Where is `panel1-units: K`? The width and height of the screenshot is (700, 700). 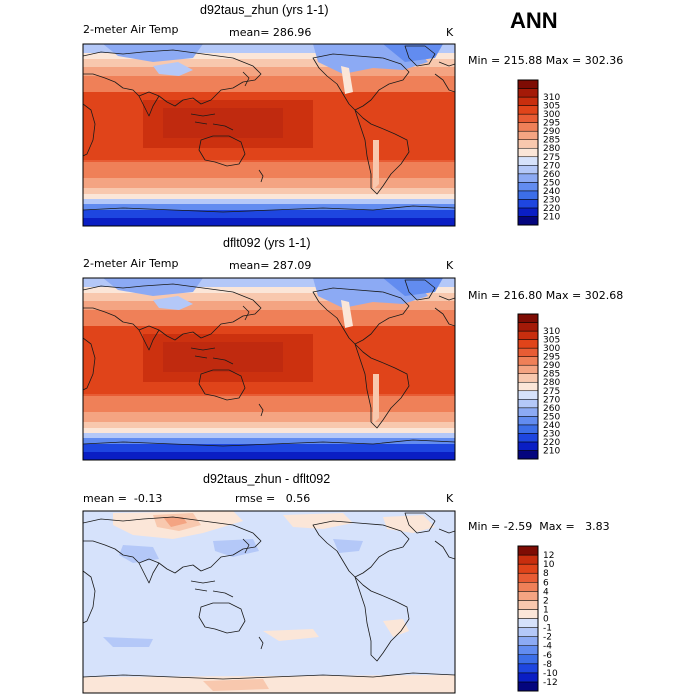
panel1-units: K is located at coordinates (450, 32).